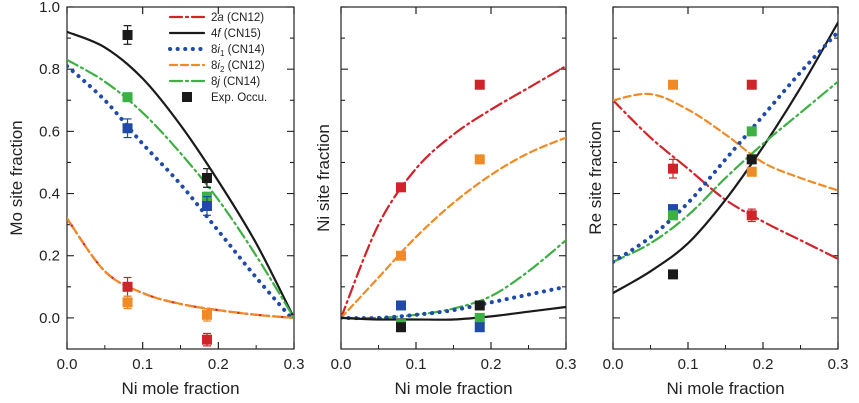  I want to click on y-tick-label: 0.0, so click(49, 318).